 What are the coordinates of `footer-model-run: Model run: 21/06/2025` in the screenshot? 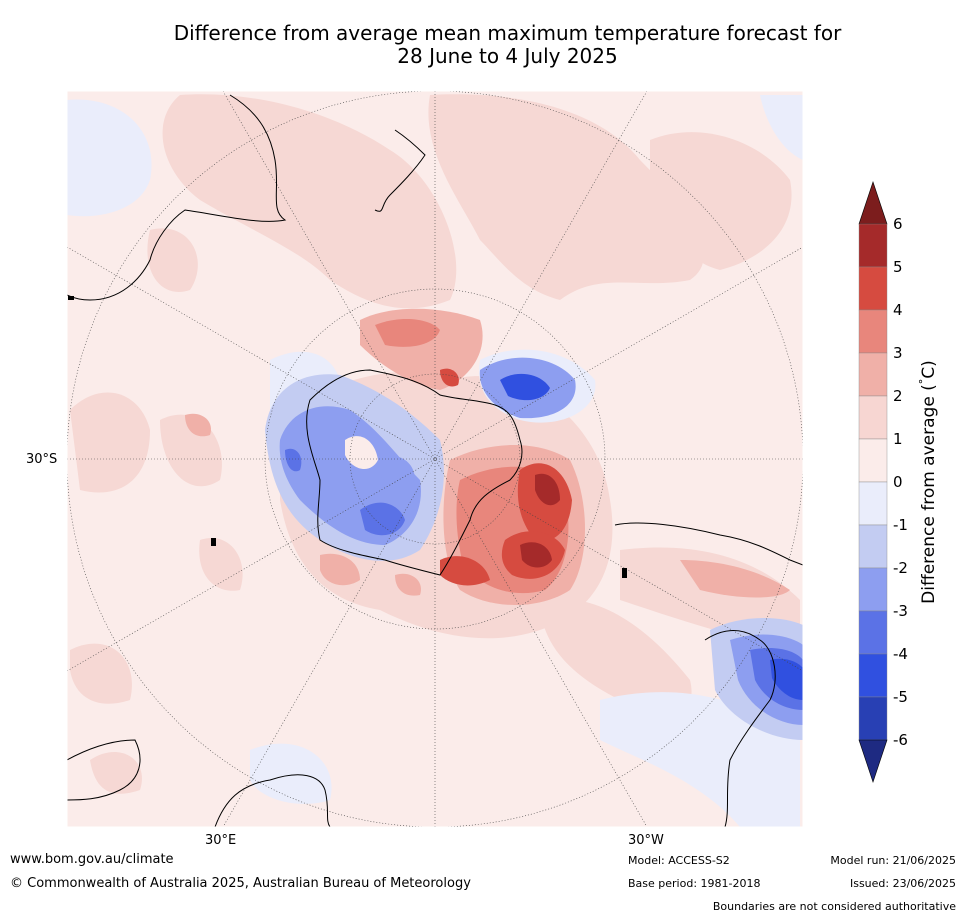 It's located at (893, 860).